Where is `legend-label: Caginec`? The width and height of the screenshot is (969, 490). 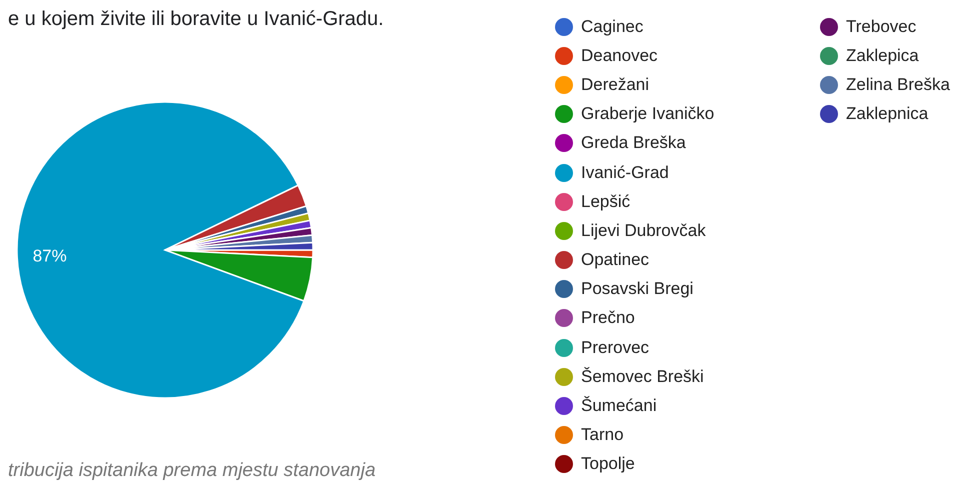
legend-label: Caginec is located at coordinates (612, 26).